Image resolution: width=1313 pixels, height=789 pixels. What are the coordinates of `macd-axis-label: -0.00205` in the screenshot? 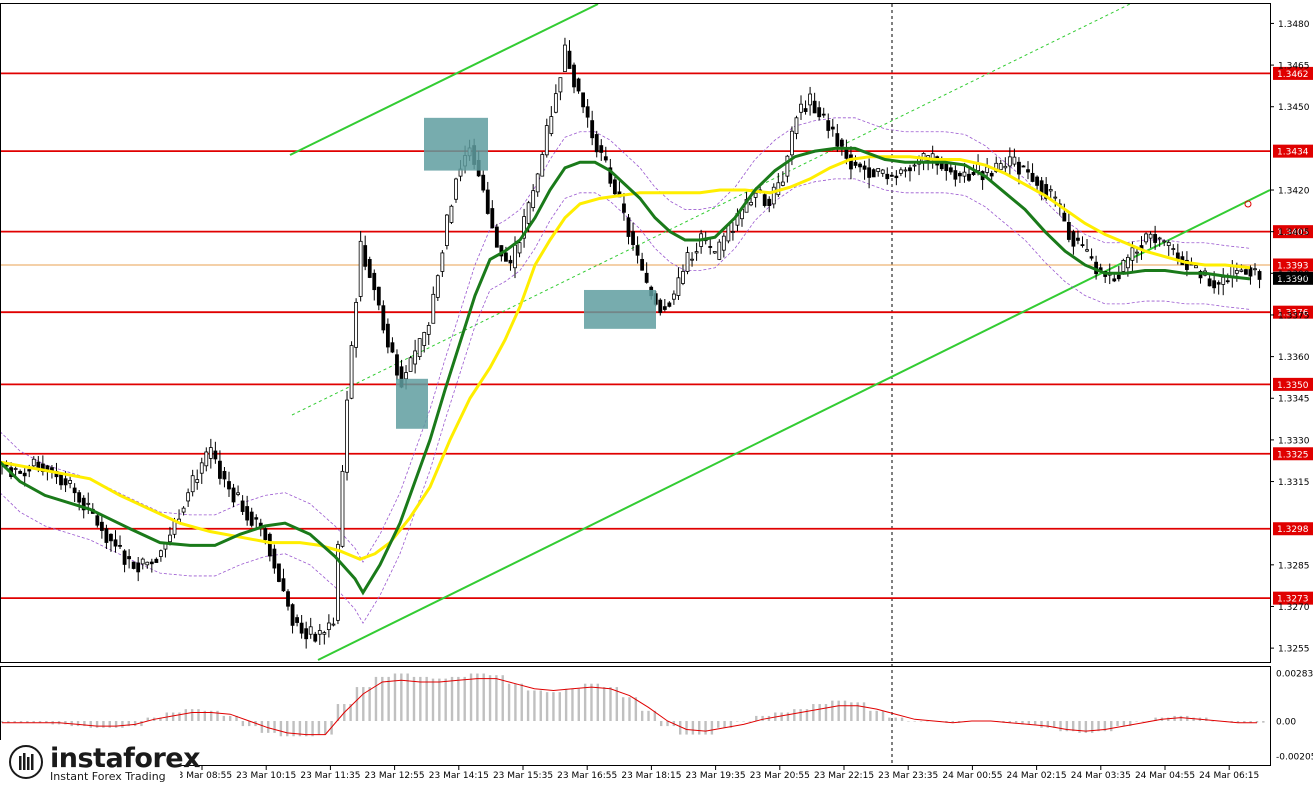 It's located at (1294, 757).